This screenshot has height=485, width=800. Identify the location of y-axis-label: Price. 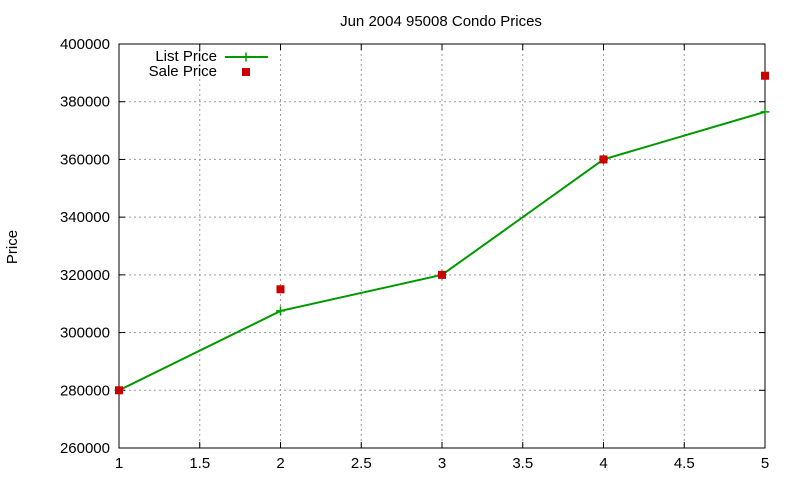
(12, 247).